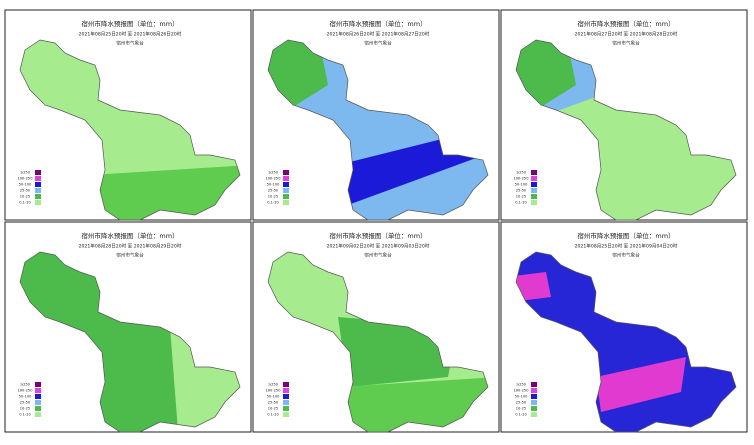 The width and height of the screenshot is (754, 445). I want to click on panel-period: 2021年09月02日20时 至 2021年09月03日20时, so click(378, 246).